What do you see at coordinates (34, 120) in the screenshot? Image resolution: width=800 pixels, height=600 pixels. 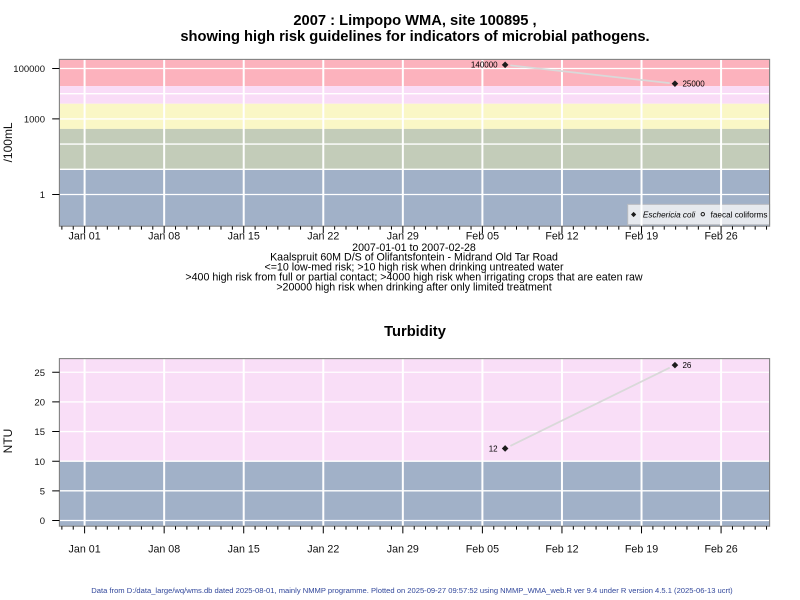 I see `svg-text: 1000` at bounding box center [34, 120].